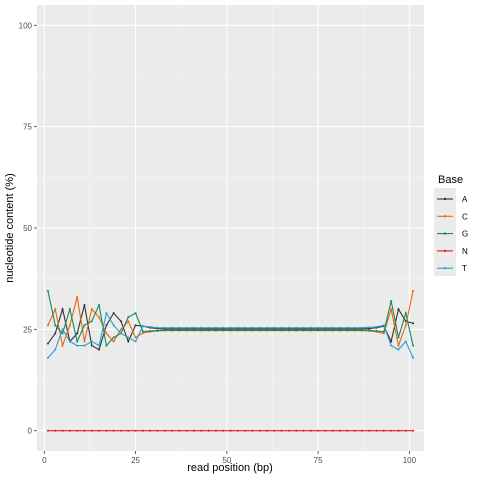  Describe the element at coordinates (44, 460) in the screenshot. I see `x-tick-label: 0` at that location.